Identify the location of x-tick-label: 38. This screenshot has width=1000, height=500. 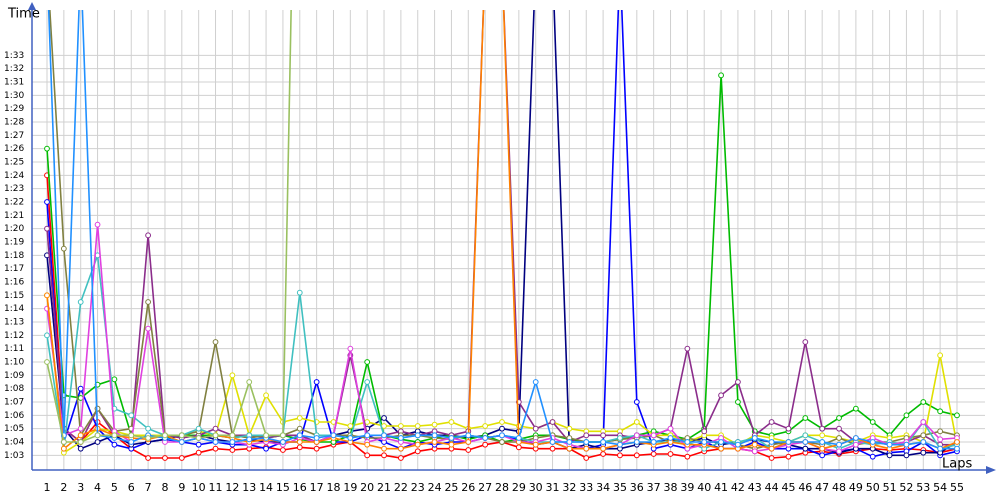
(671, 487).